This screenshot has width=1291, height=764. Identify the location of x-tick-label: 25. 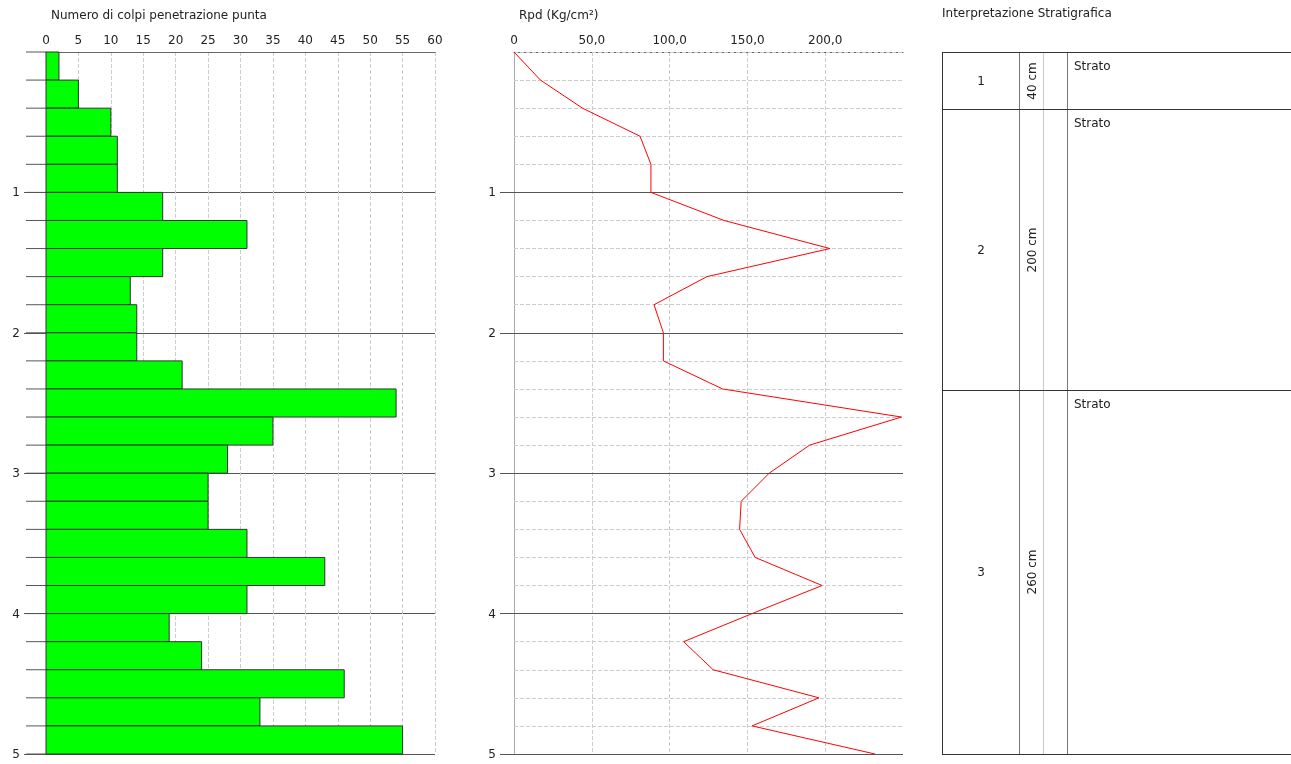
(208, 40).